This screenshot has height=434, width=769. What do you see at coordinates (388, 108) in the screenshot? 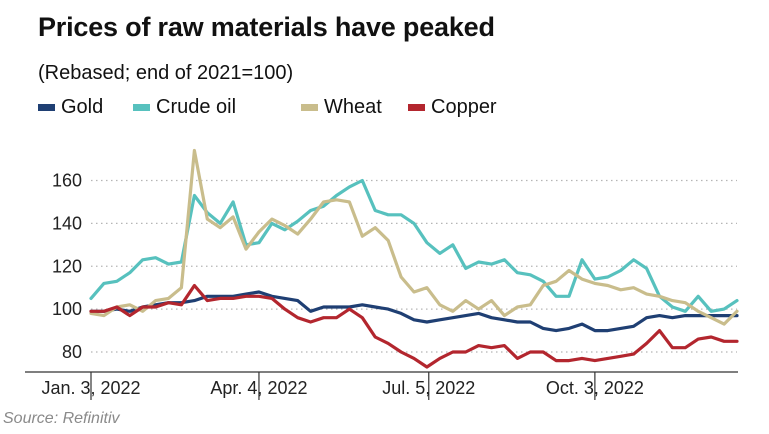
I see `legend: Gold Crude oil Wheat Copper` at bounding box center [388, 108].